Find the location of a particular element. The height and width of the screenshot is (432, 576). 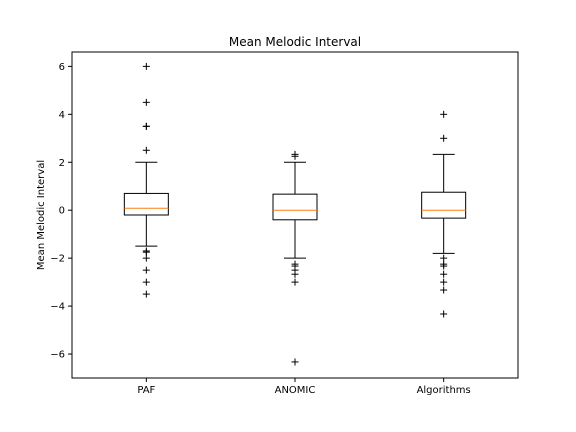

y-axis-label: Mean Melodic Interval is located at coordinates (41, 215).